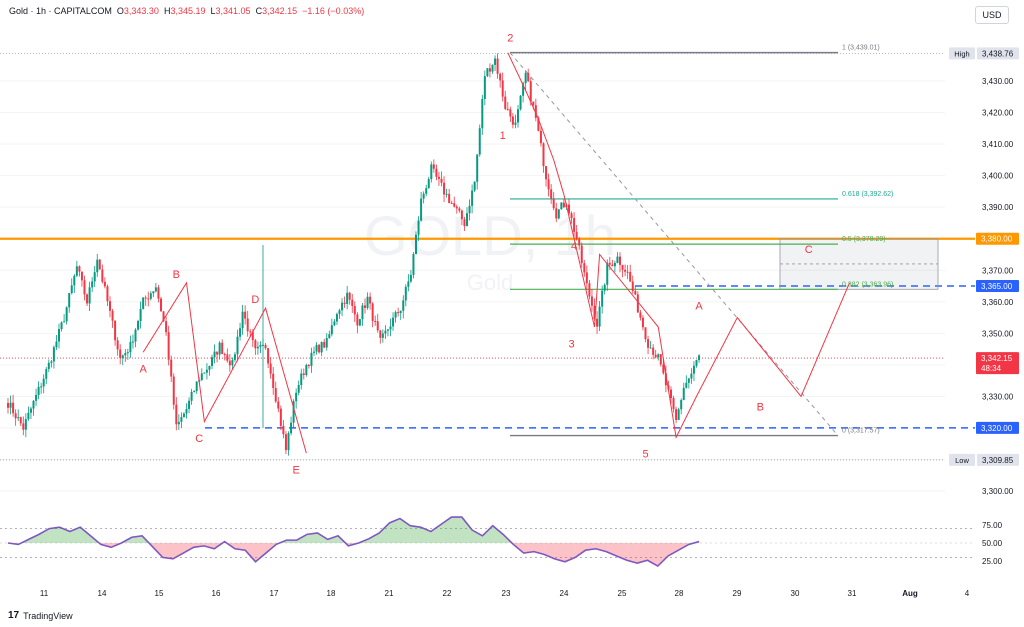 The height and width of the screenshot is (627, 1024). What do you see at coordinates (645, 455) in the screenshot?
I see `wave-label: 5` at bounding box center [645, 455].